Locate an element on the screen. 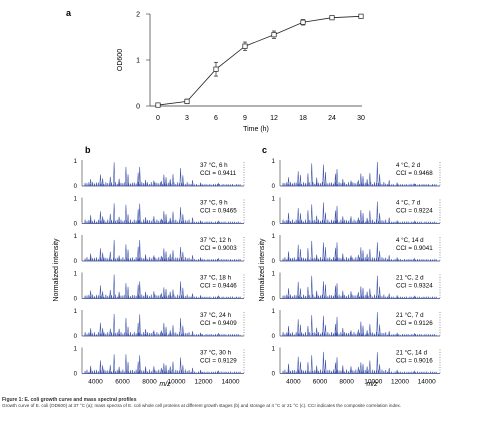  spectrum-cci-label: CCI = 0.9468 is located at coordinates (414, 173).